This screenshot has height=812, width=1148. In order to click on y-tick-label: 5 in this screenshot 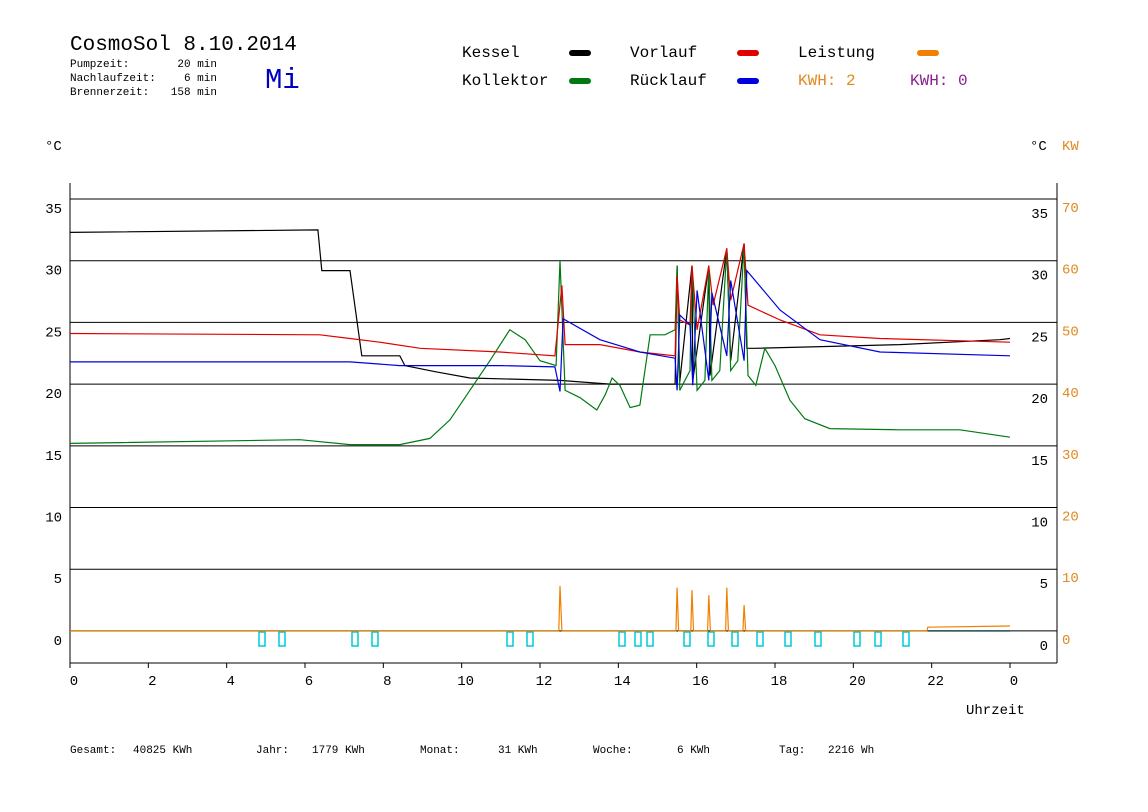, I will do `click(58, 580)`.